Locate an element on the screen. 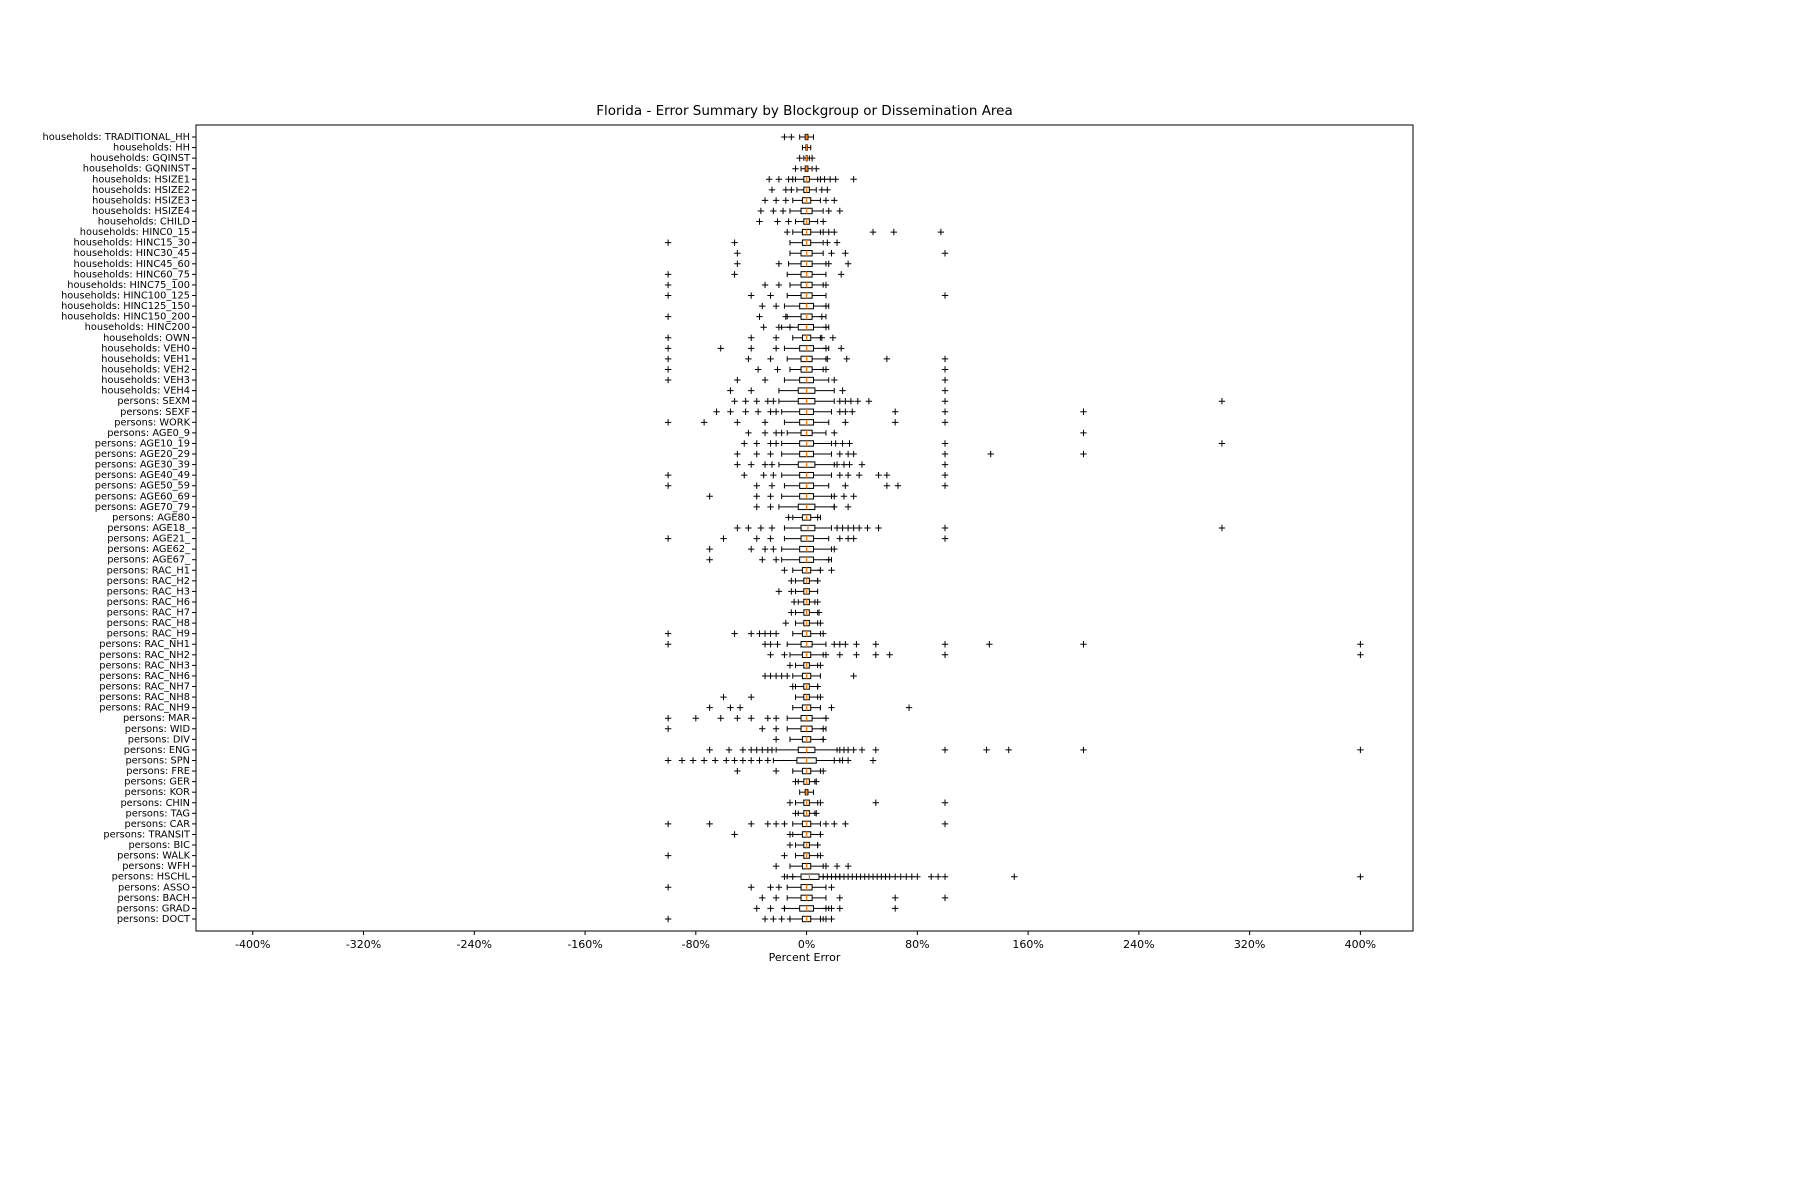  y-tick-label: persons: DIV is located at coordinates (159, 739).